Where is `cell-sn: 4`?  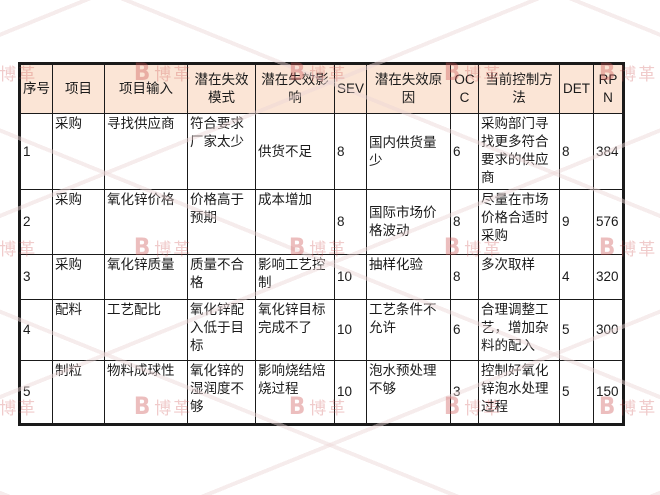
cell-sn: 4 is located at coordinates (36, 330).